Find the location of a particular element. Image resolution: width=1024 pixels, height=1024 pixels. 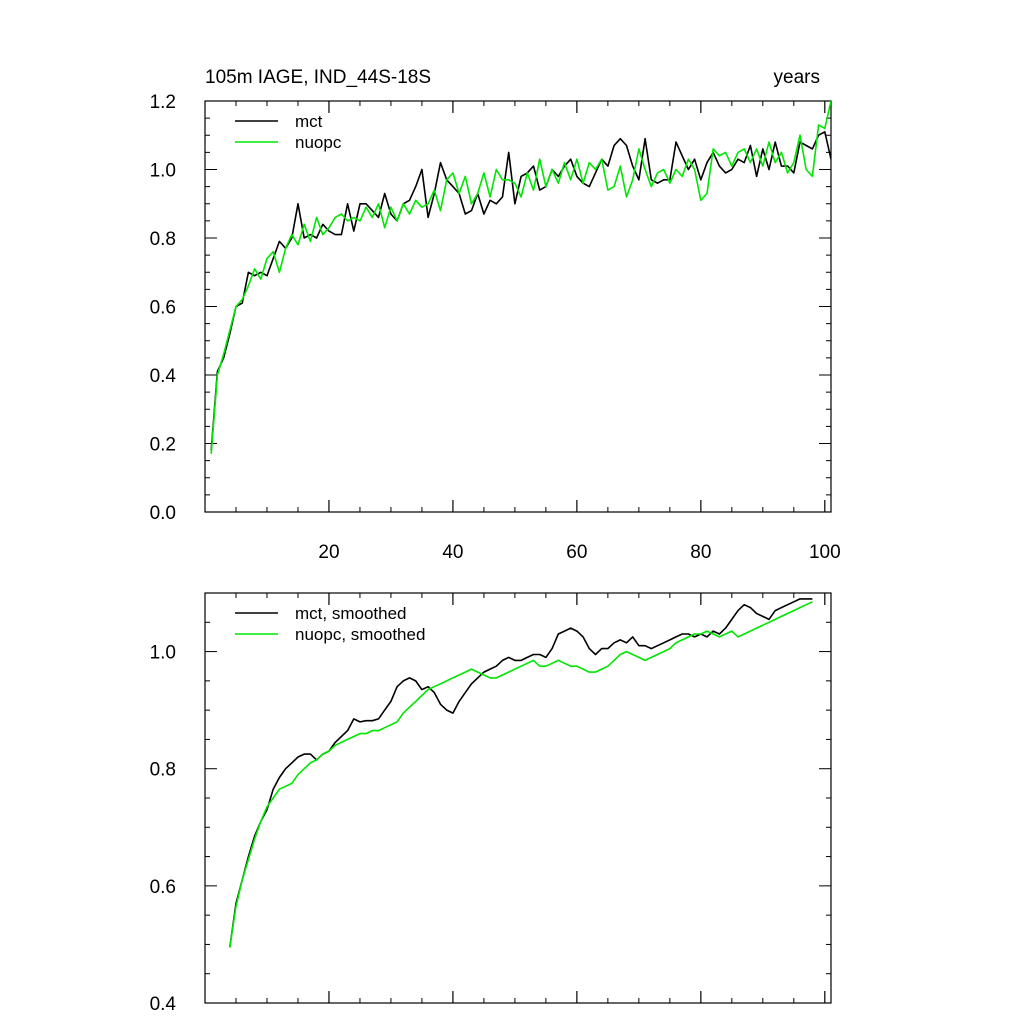

chart-title: 105m IAGE, IND_44S-18S is located at coordinates (318, 77).